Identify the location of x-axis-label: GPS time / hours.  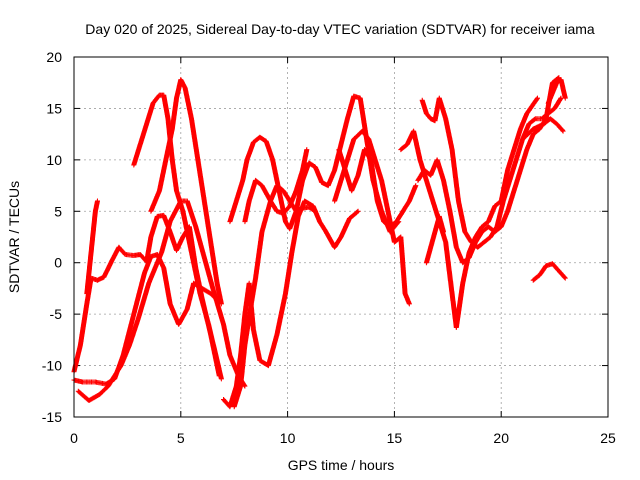
(341, 465).